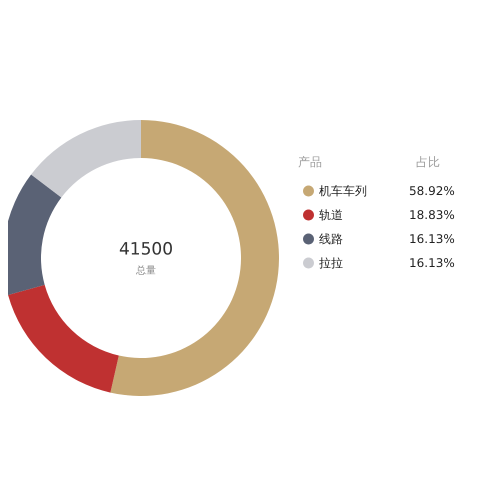  Describe the element at coordinates (331, 215) in the screenshot. I see `legend-label: 轨道` at that location.